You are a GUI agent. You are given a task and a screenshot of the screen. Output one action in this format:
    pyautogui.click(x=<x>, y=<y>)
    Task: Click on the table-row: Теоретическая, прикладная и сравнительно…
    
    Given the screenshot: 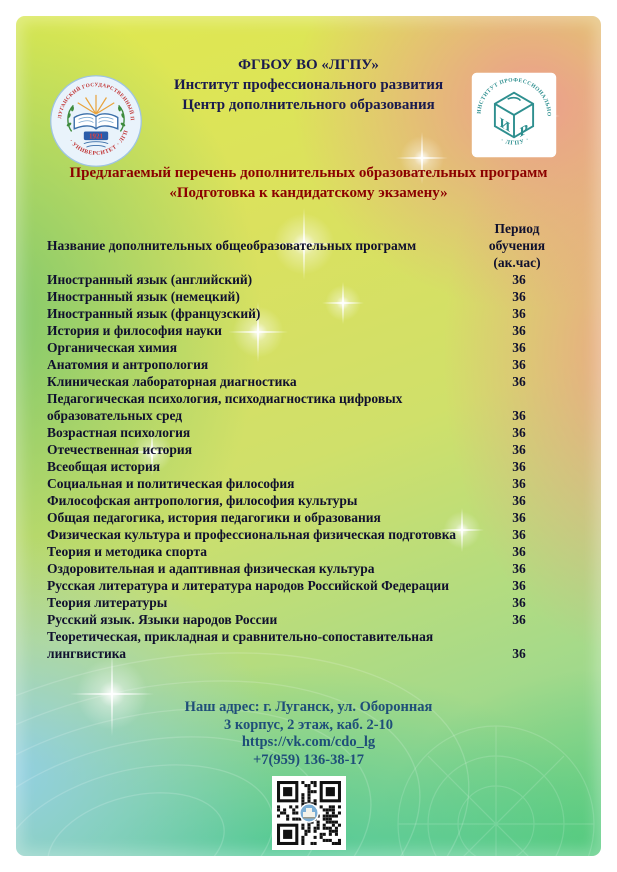 What is the action you would take?
    pyautogui.click(x=298, y=645)
    